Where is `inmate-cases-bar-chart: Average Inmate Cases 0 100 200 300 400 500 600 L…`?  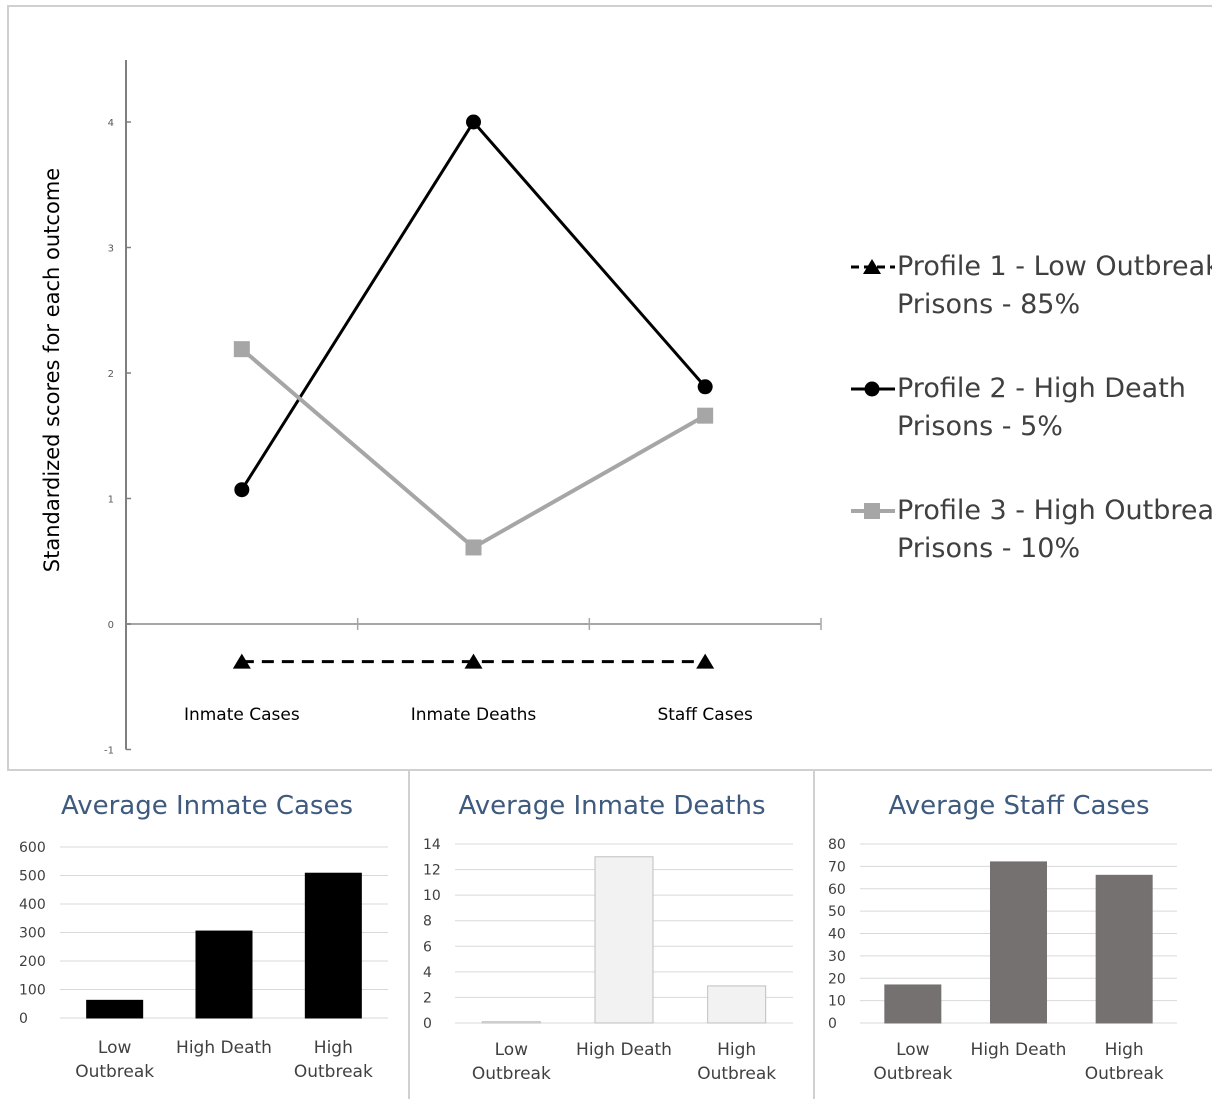 inmate-cases-bar-chart: Average Inmate Cases 0 100 200 300 400 500 600 L… is located at coordinates (203, 936).